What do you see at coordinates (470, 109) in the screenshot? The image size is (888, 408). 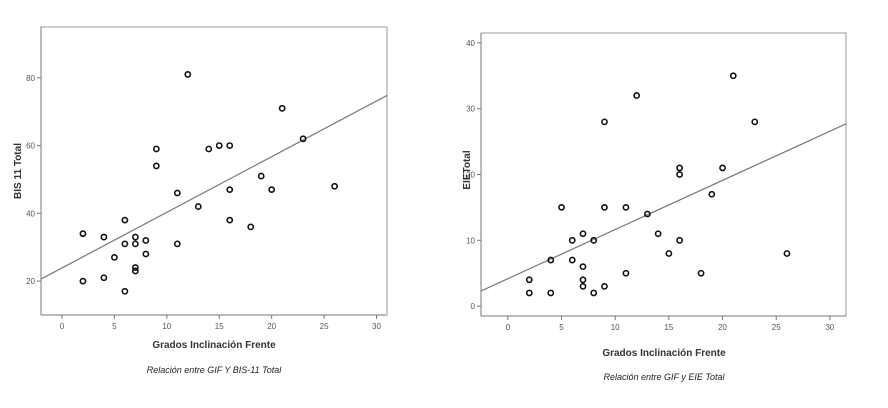 I see `chart-2-y-tick-label: 30` at bounding box center [470, 109].